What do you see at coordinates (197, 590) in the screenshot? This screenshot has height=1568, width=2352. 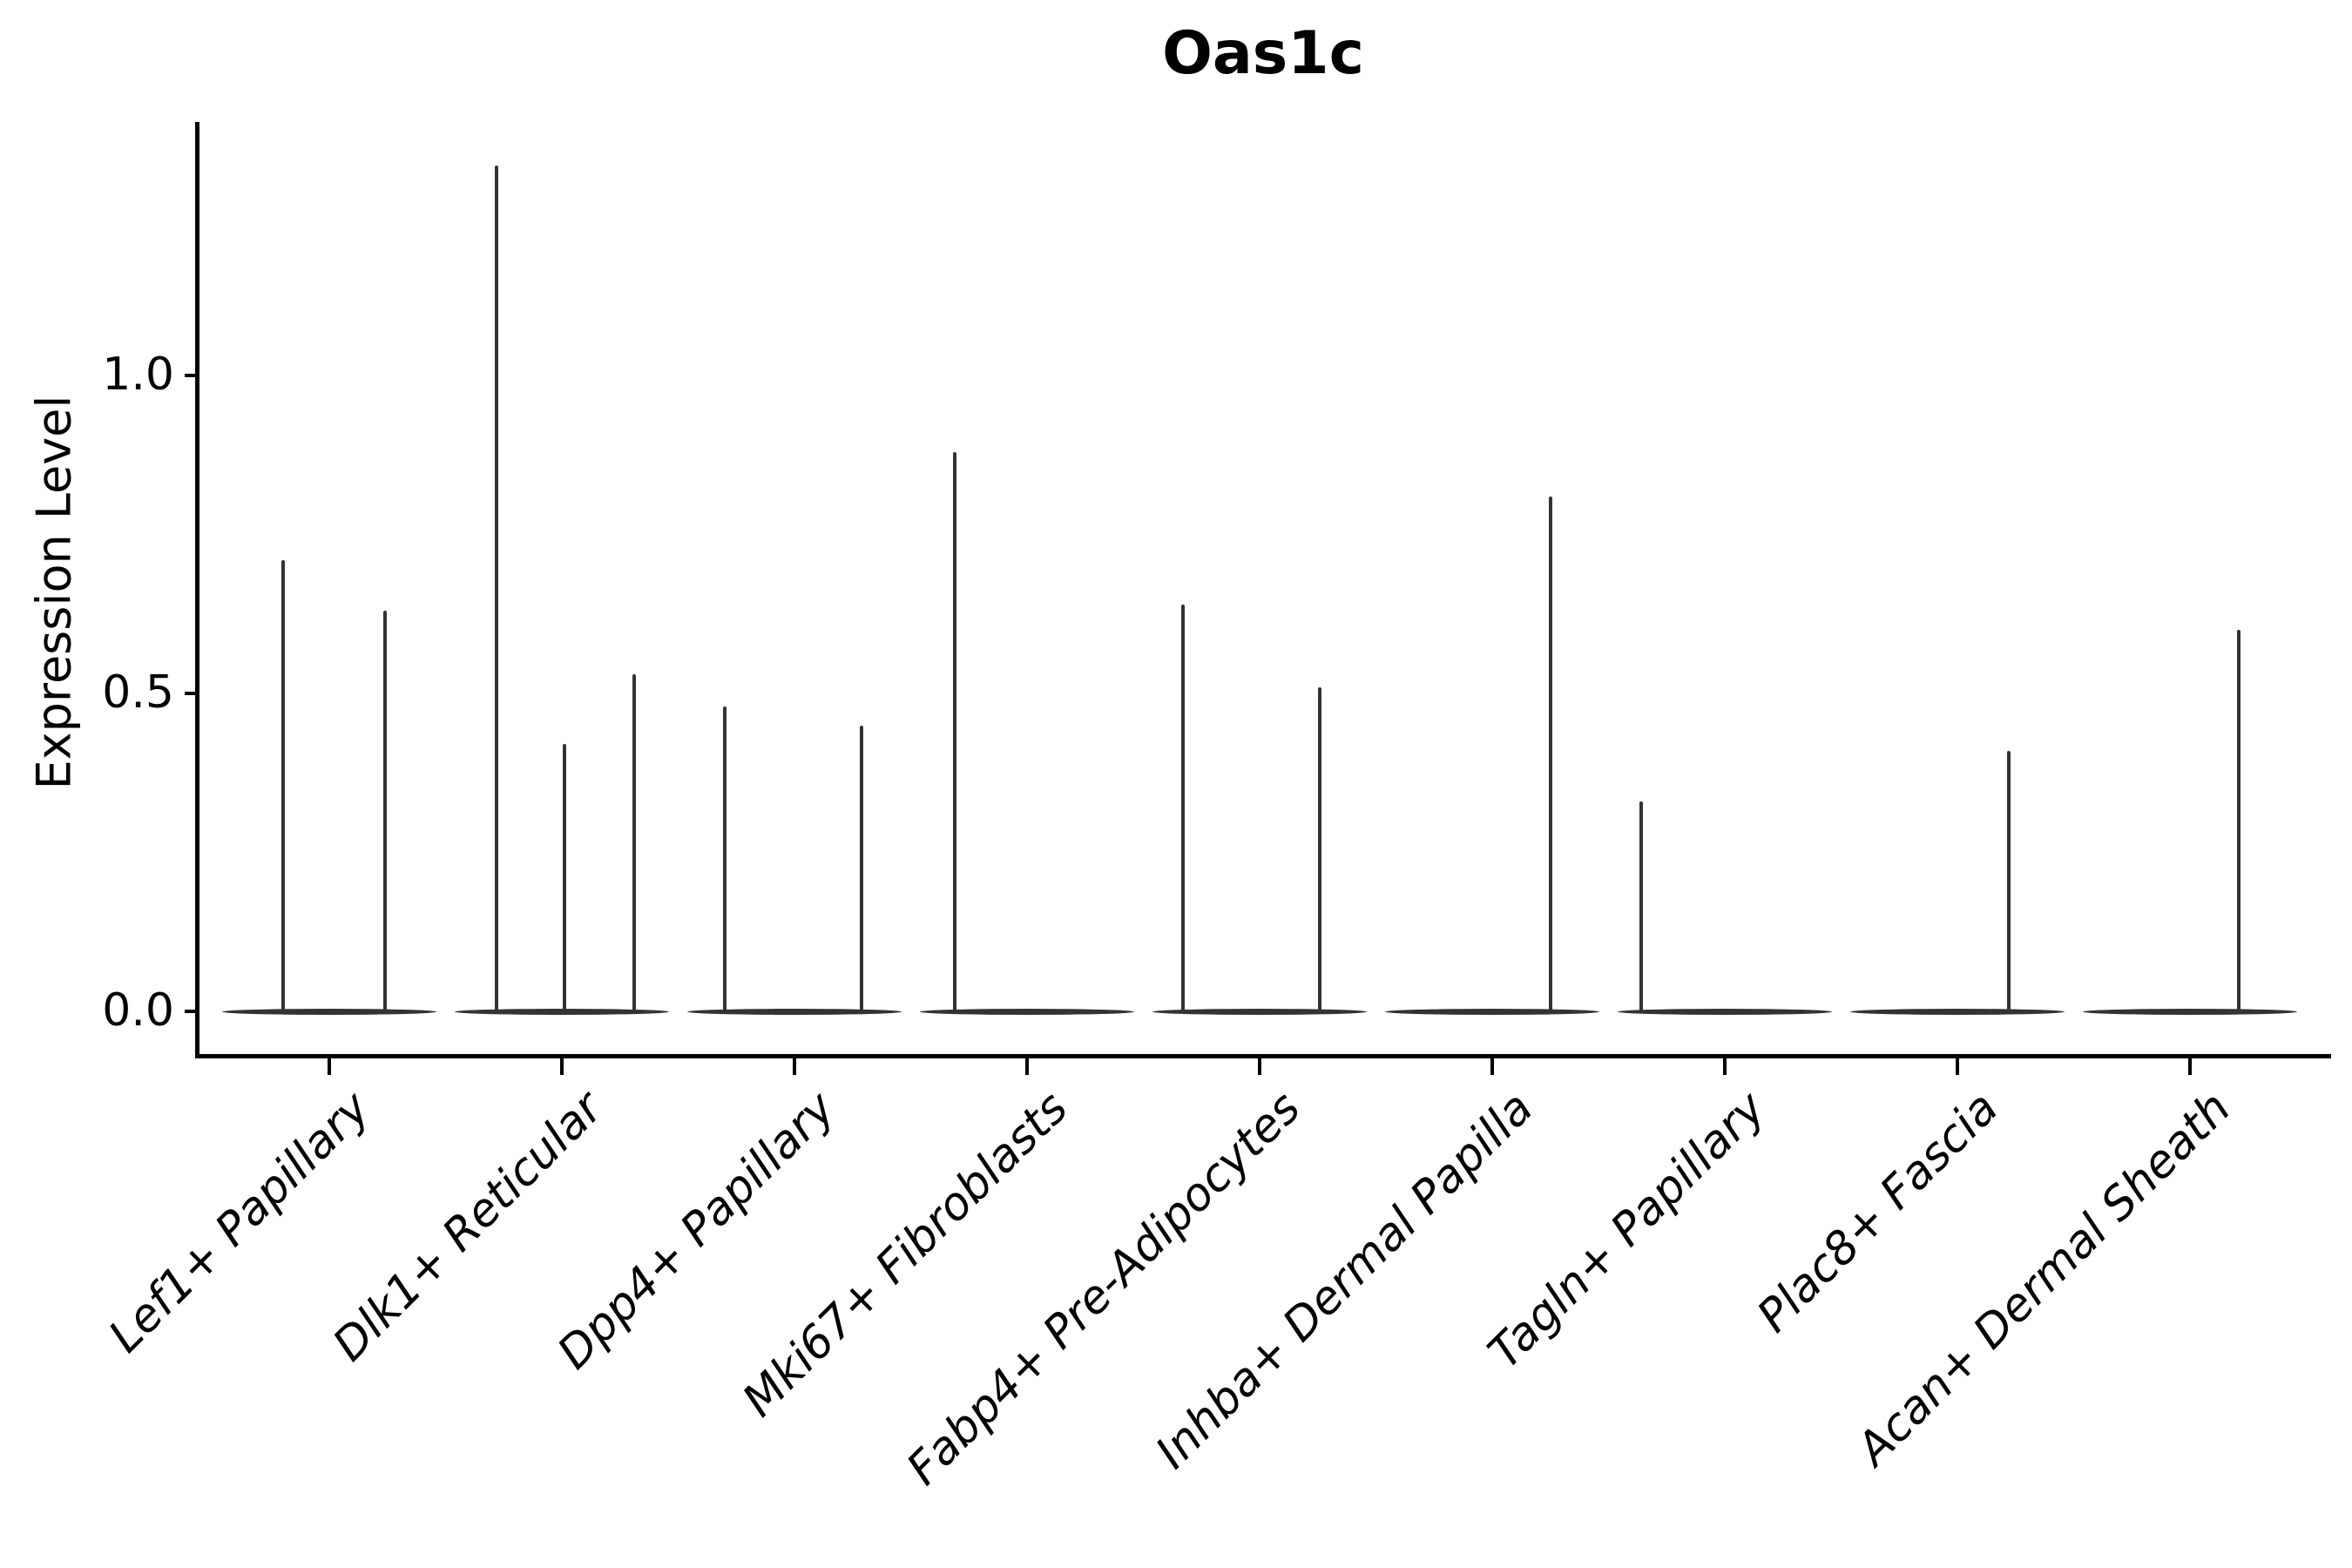 I see `y-axis-spine` at bounding box center [197, 590].